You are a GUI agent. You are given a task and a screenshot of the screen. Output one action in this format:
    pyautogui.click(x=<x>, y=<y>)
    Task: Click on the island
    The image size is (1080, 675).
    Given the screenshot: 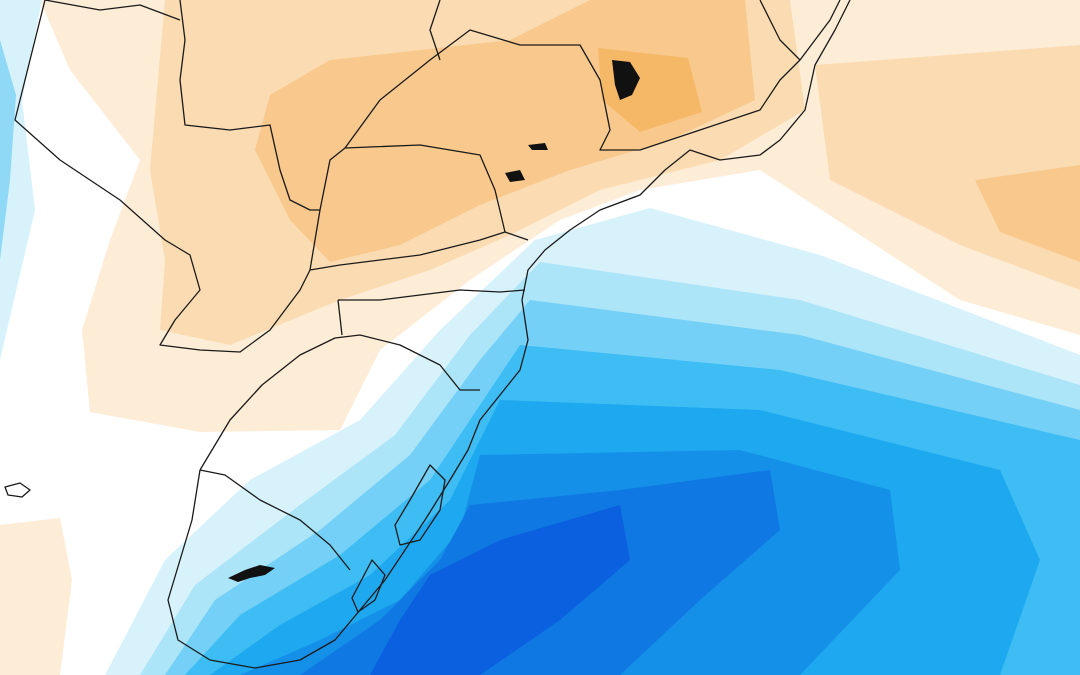 What is the action you would take?
    pyautogui.click(x=17, y=490)
    